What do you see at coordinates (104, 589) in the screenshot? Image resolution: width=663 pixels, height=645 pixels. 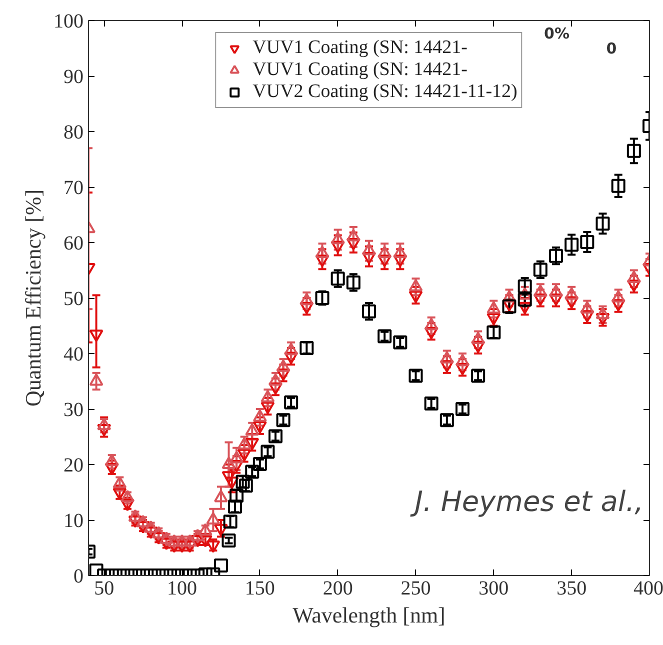 I see `x-tick-label: 50` at bounding box center [104, 589].